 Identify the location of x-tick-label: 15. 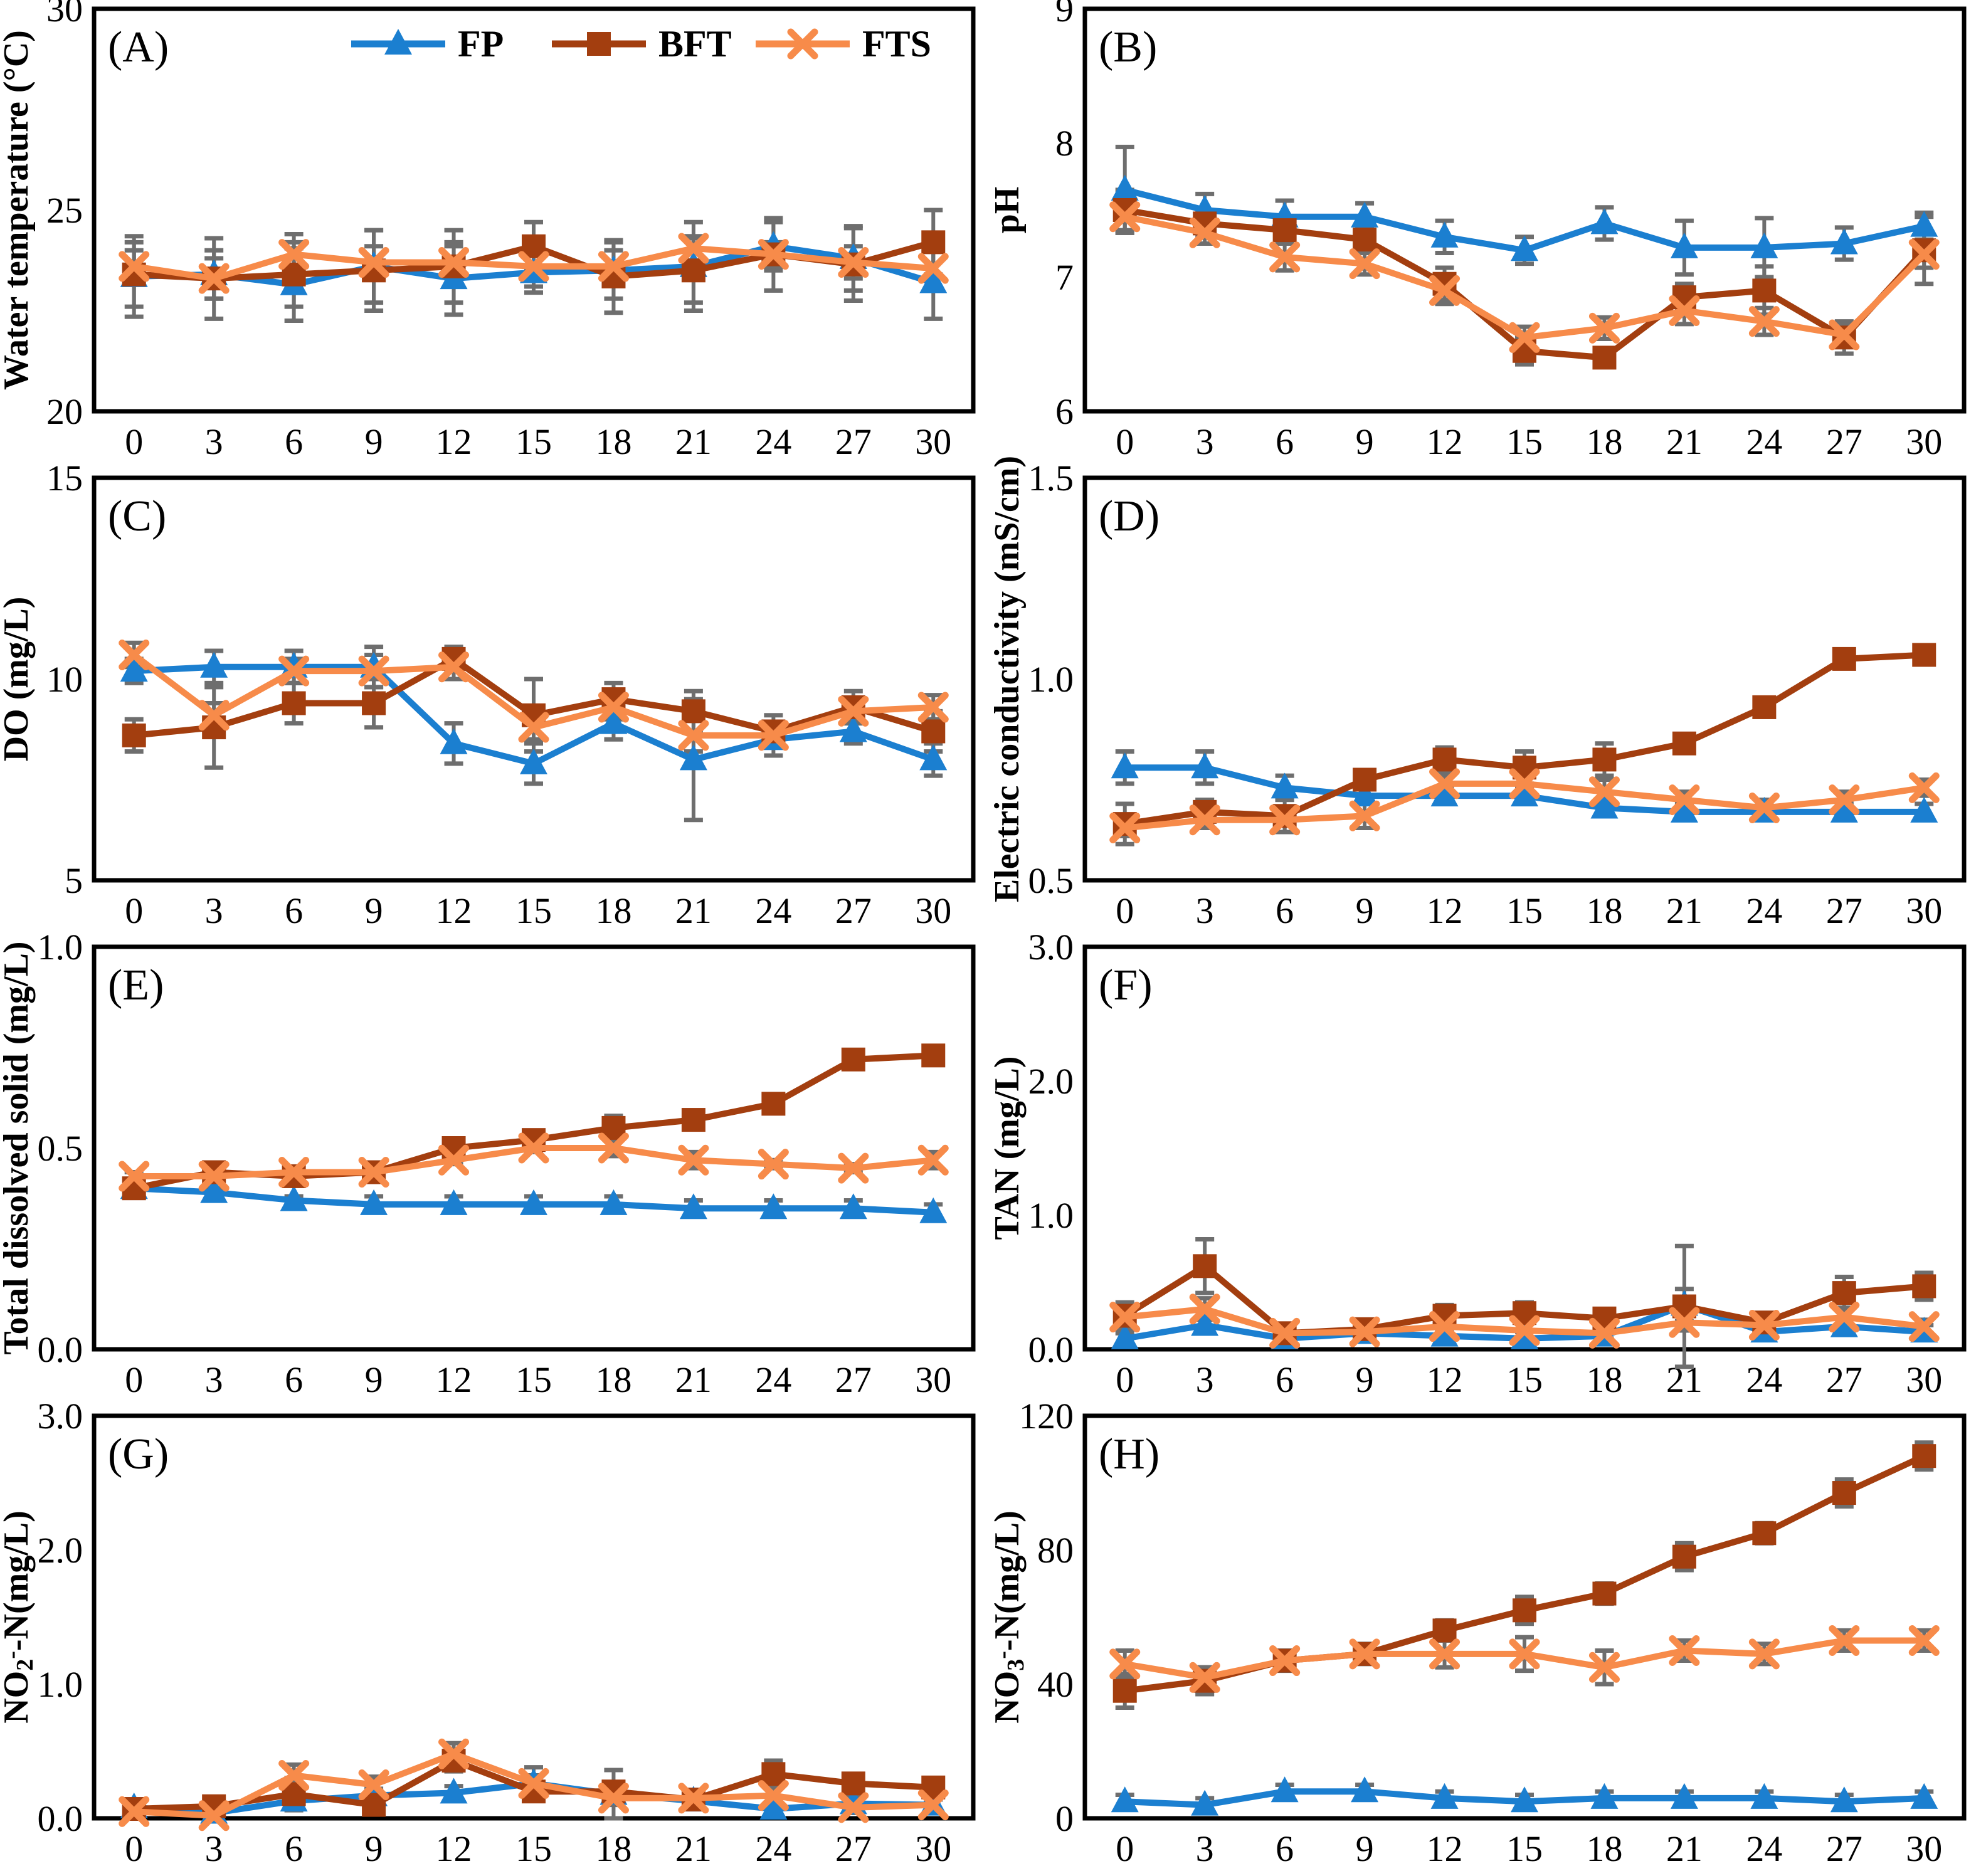
(1524, 1379).